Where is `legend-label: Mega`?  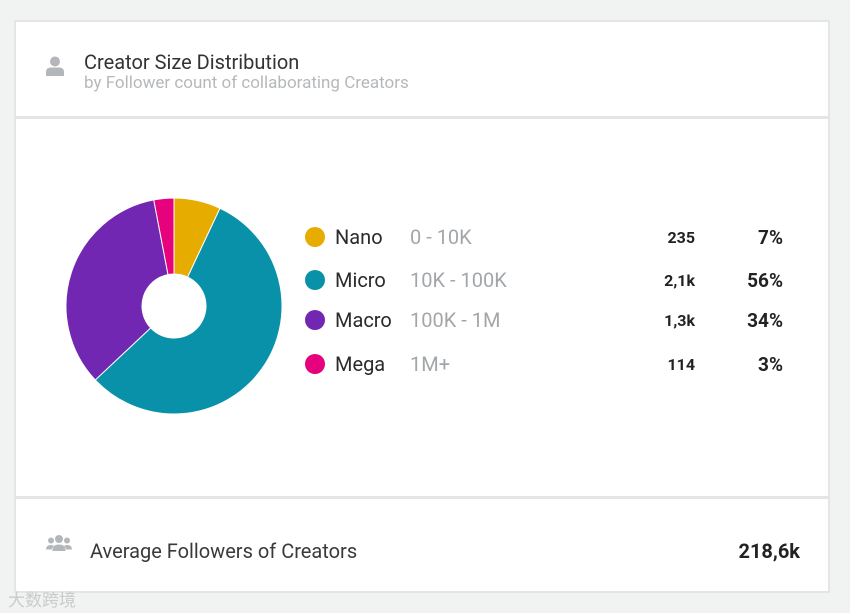
legend-label: Mega is located at coordinates (360, 364).